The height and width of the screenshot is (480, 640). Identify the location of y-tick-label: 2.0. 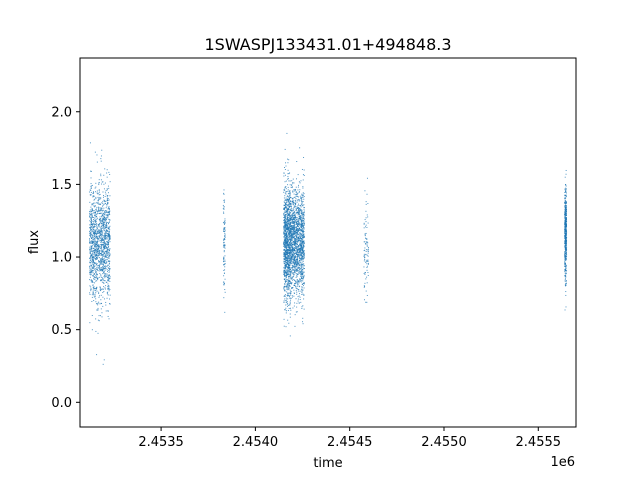
(61, 112).